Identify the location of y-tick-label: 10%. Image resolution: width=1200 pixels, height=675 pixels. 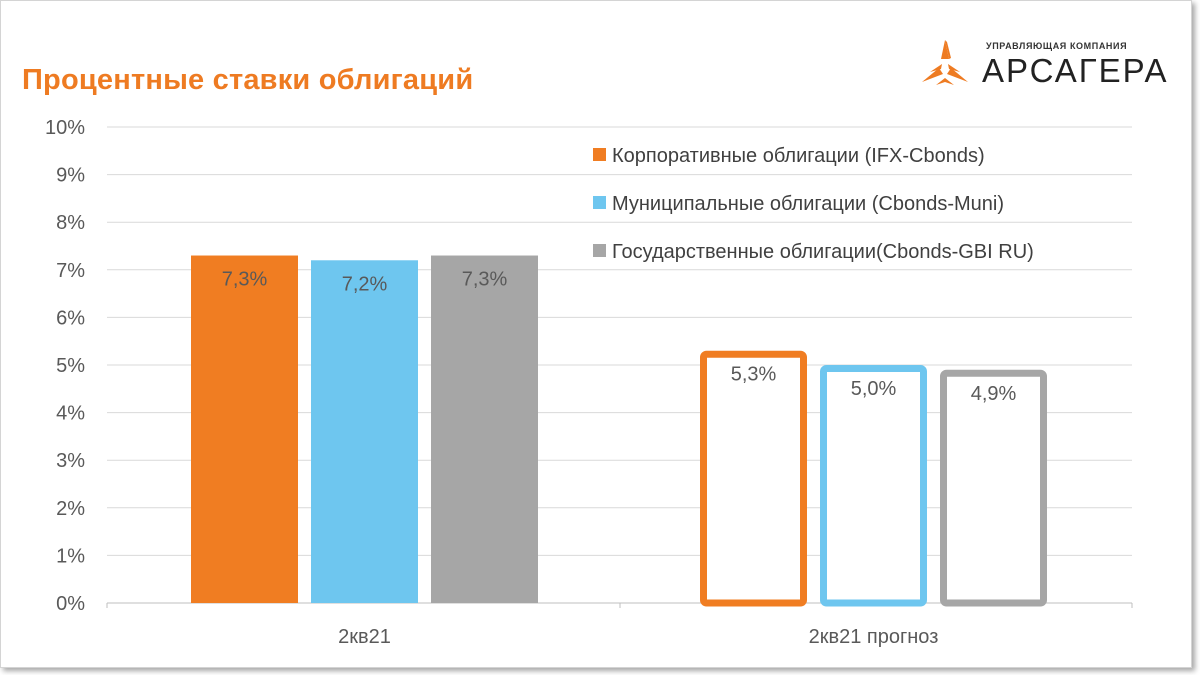
(65, 128).